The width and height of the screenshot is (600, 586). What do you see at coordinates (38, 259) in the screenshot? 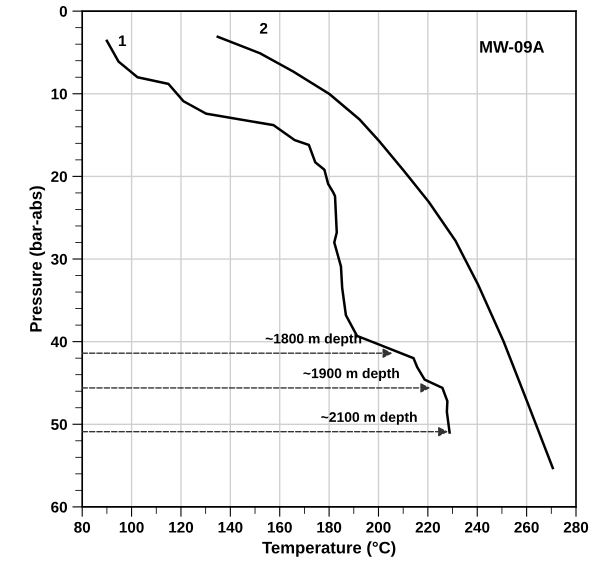
I see `y-axis-title: Pressure (bar-abs)` at bounding box center [38, 259].